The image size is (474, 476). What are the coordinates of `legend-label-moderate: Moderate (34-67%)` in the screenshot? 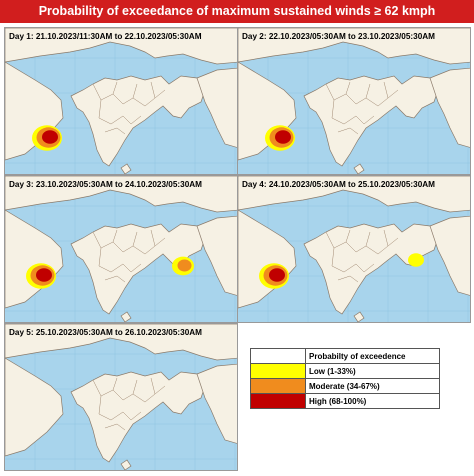 It's located at (372, 386).